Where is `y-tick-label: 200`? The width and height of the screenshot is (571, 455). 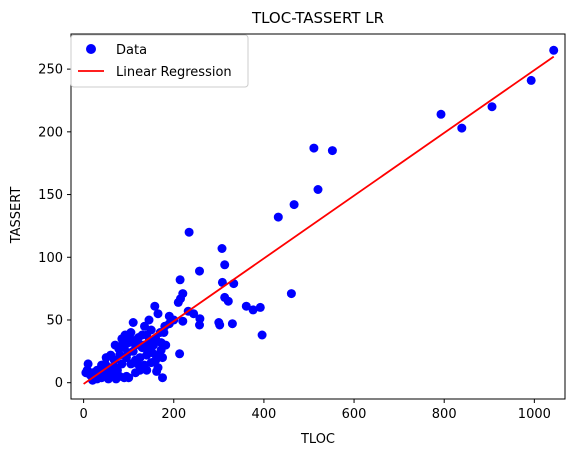 y-tick-label: 200 is located at coordinates (50, 132).